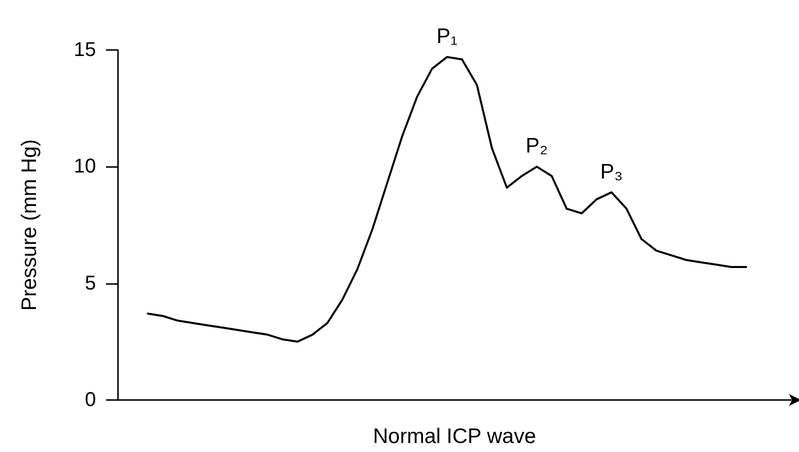  What do you see at coordinates (454, 436) in the screenshot?
I see `x-axis-title: Normal ICP wave` at bounding box center [454, 436].